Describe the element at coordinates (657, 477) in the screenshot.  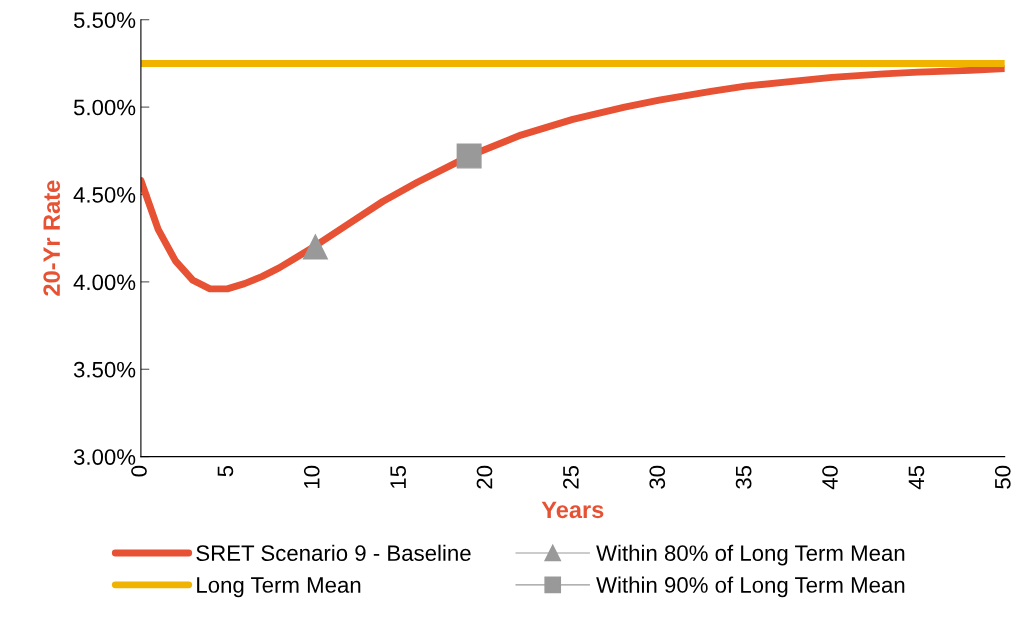
I see `x-tick-label: 30` at that location.